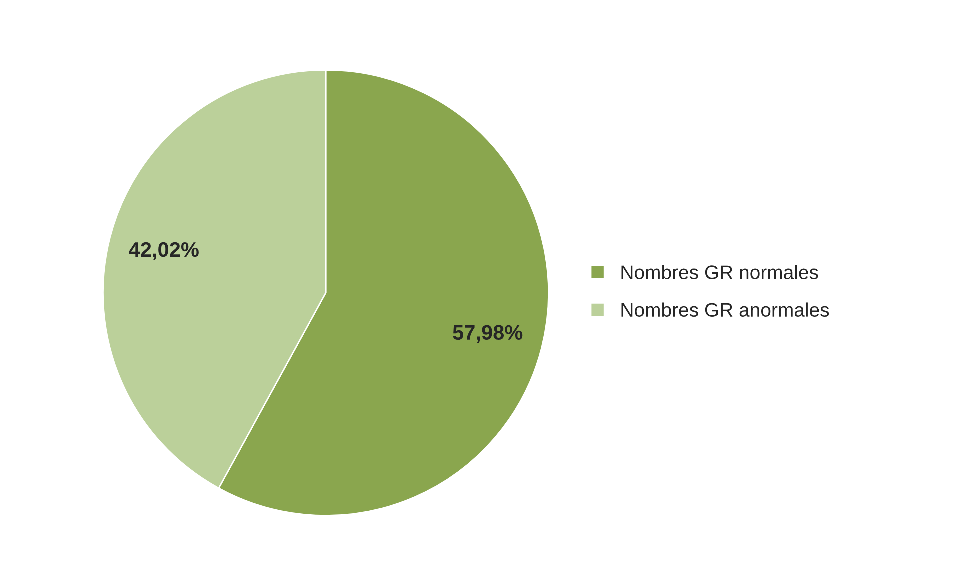 The height and width of the screenshot is (577, 956). What do you see at coordinates (164, 251) in the screenshot?
I see `data-label: 42,02%` at bounding box center [164, 251].